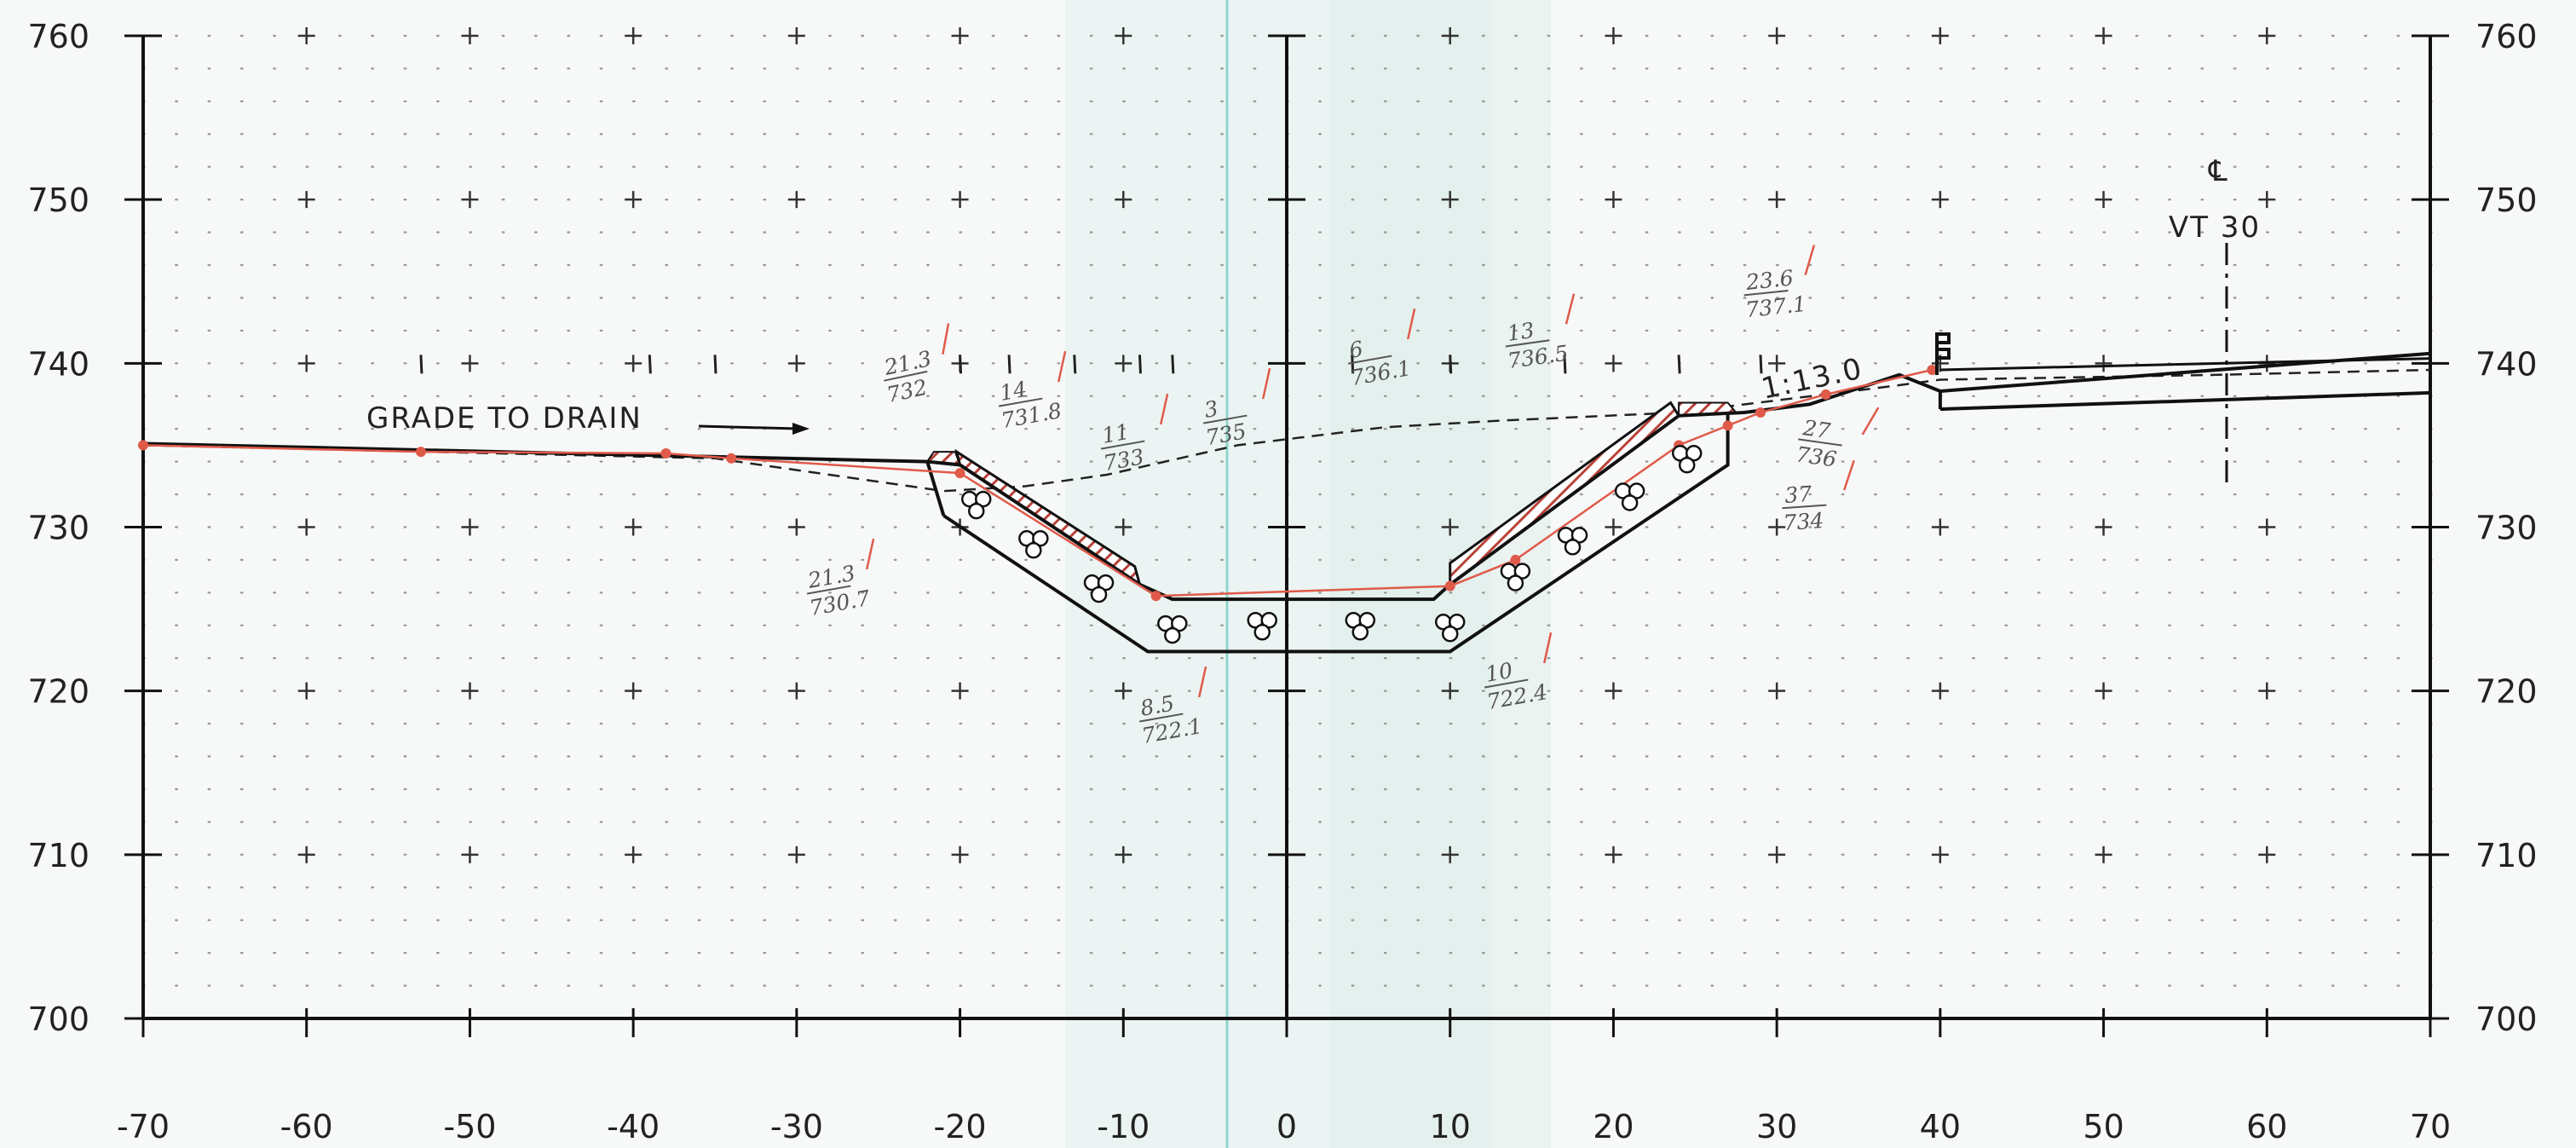  Describe the element at coordinates (504, 418) in the screenshot. I see `grade-to-drain-label: GRADE TO DRAIN` at that location.